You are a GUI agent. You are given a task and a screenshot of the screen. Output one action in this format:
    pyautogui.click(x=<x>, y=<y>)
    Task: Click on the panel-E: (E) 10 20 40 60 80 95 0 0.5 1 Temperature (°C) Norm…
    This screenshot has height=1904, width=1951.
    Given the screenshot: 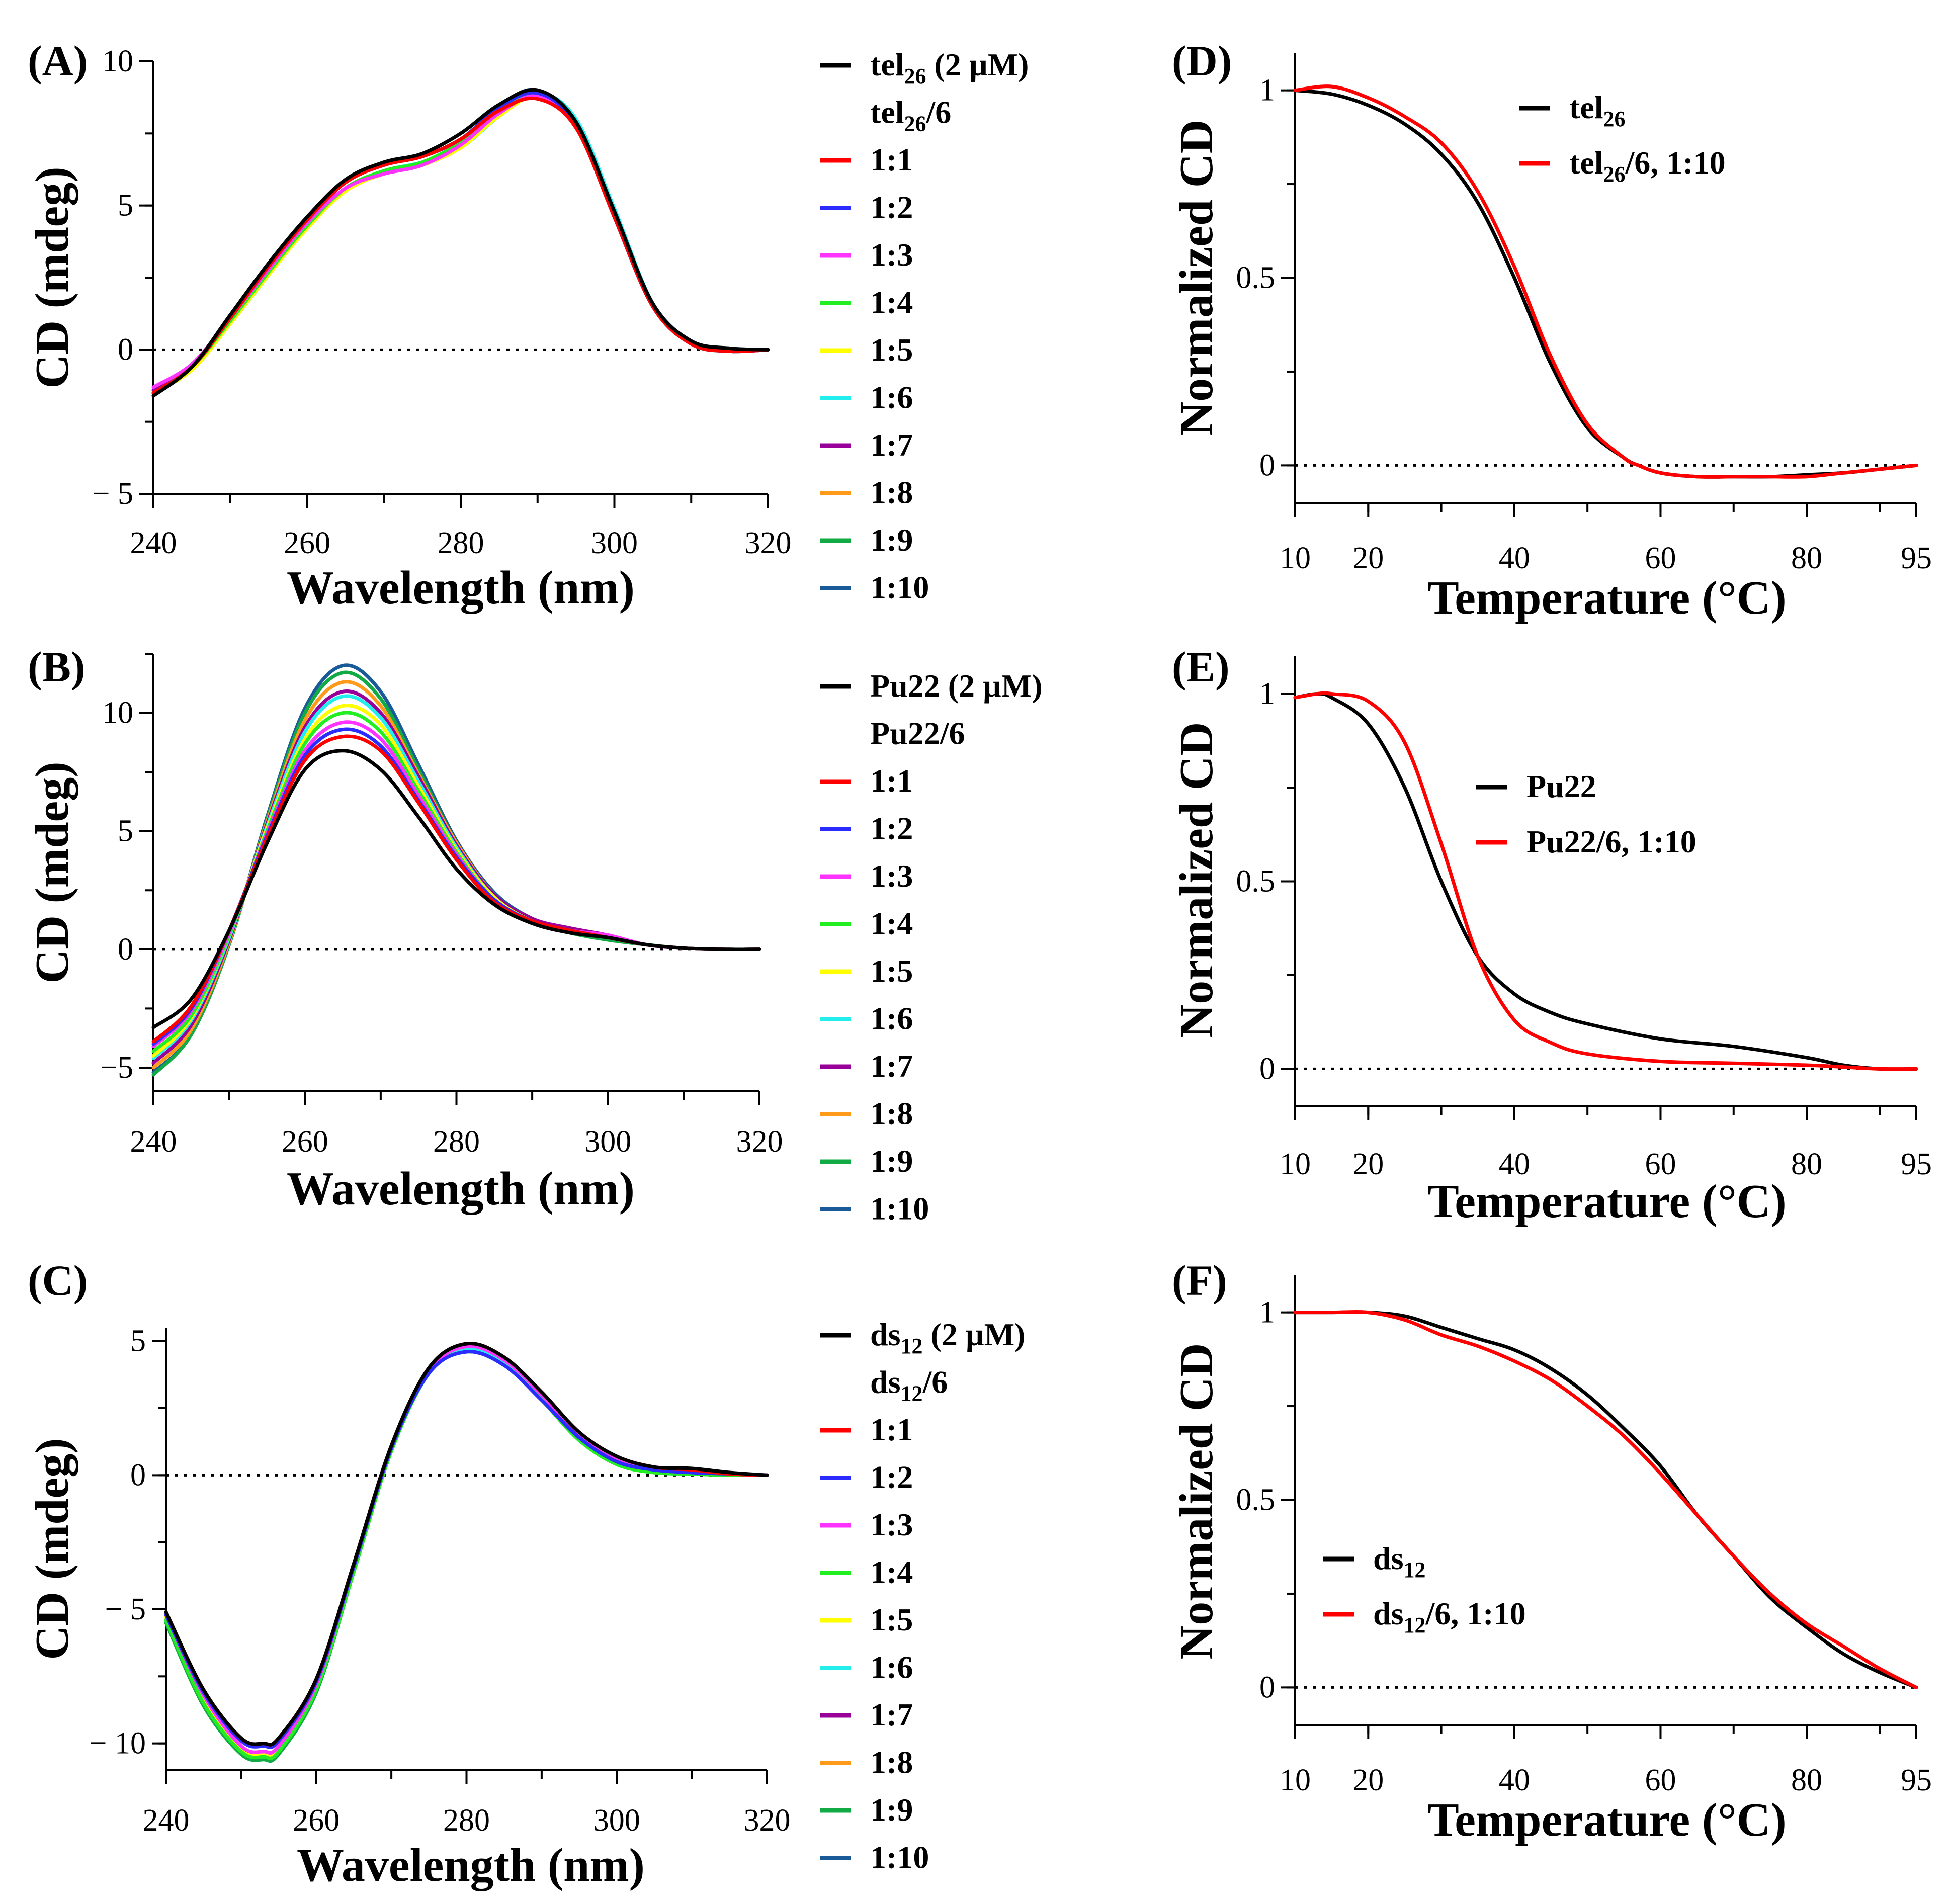 What is the action you would take?
    pyautogui.click(x=1551, y=935)
    